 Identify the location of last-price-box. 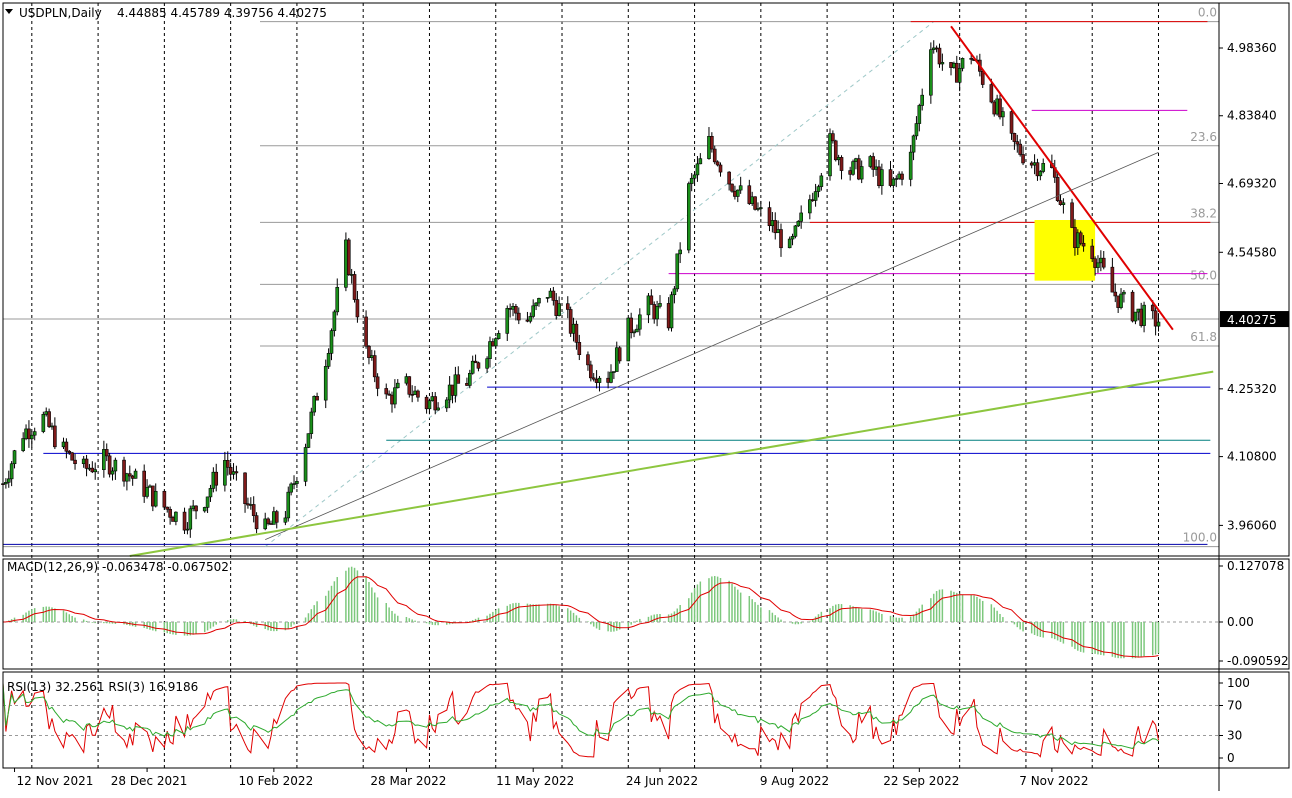
(1254, 319).